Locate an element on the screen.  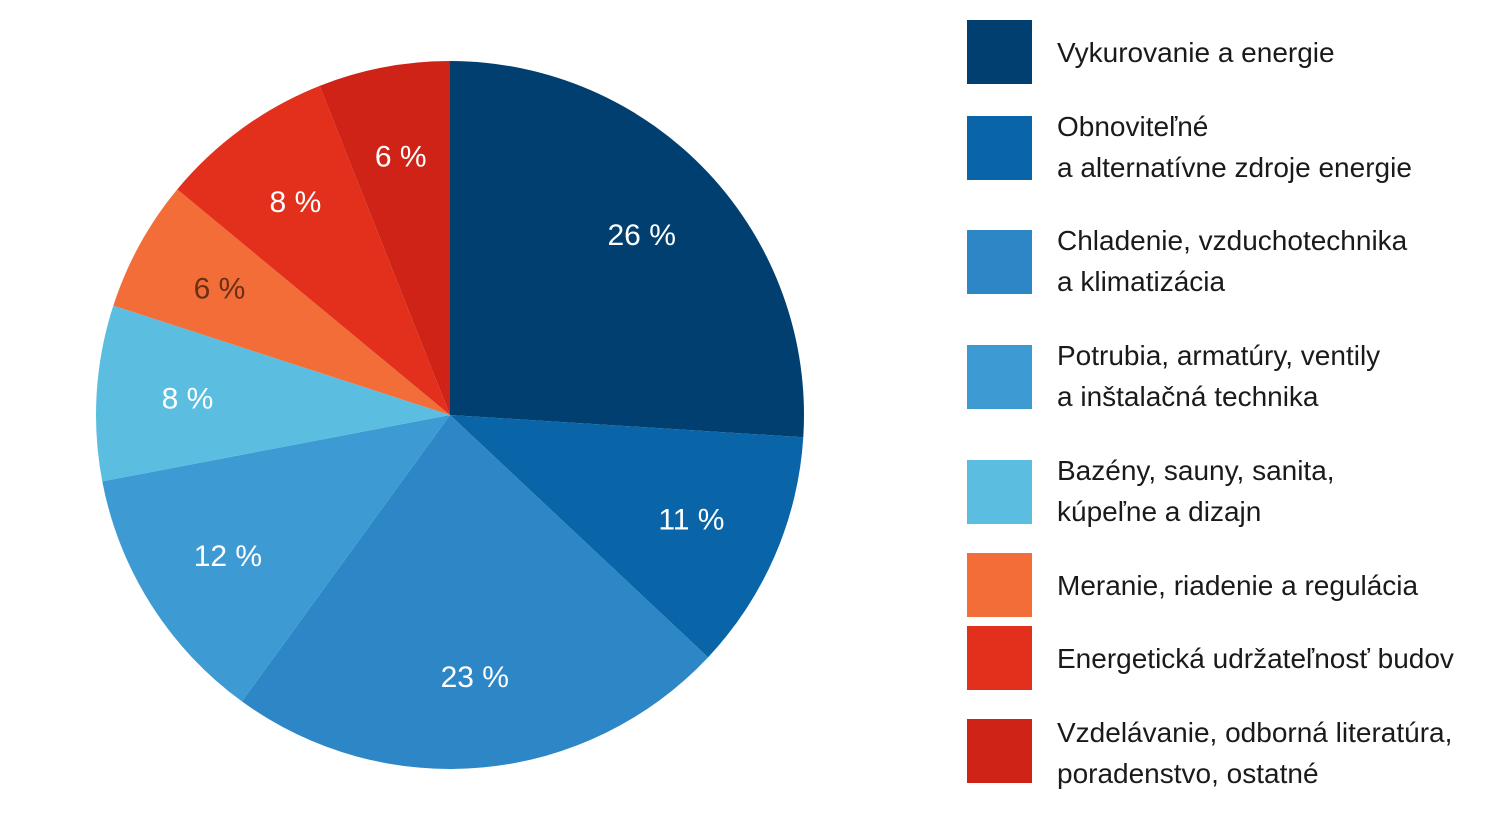
slice-label-3: 12 % is located at coordinates (228, 556).